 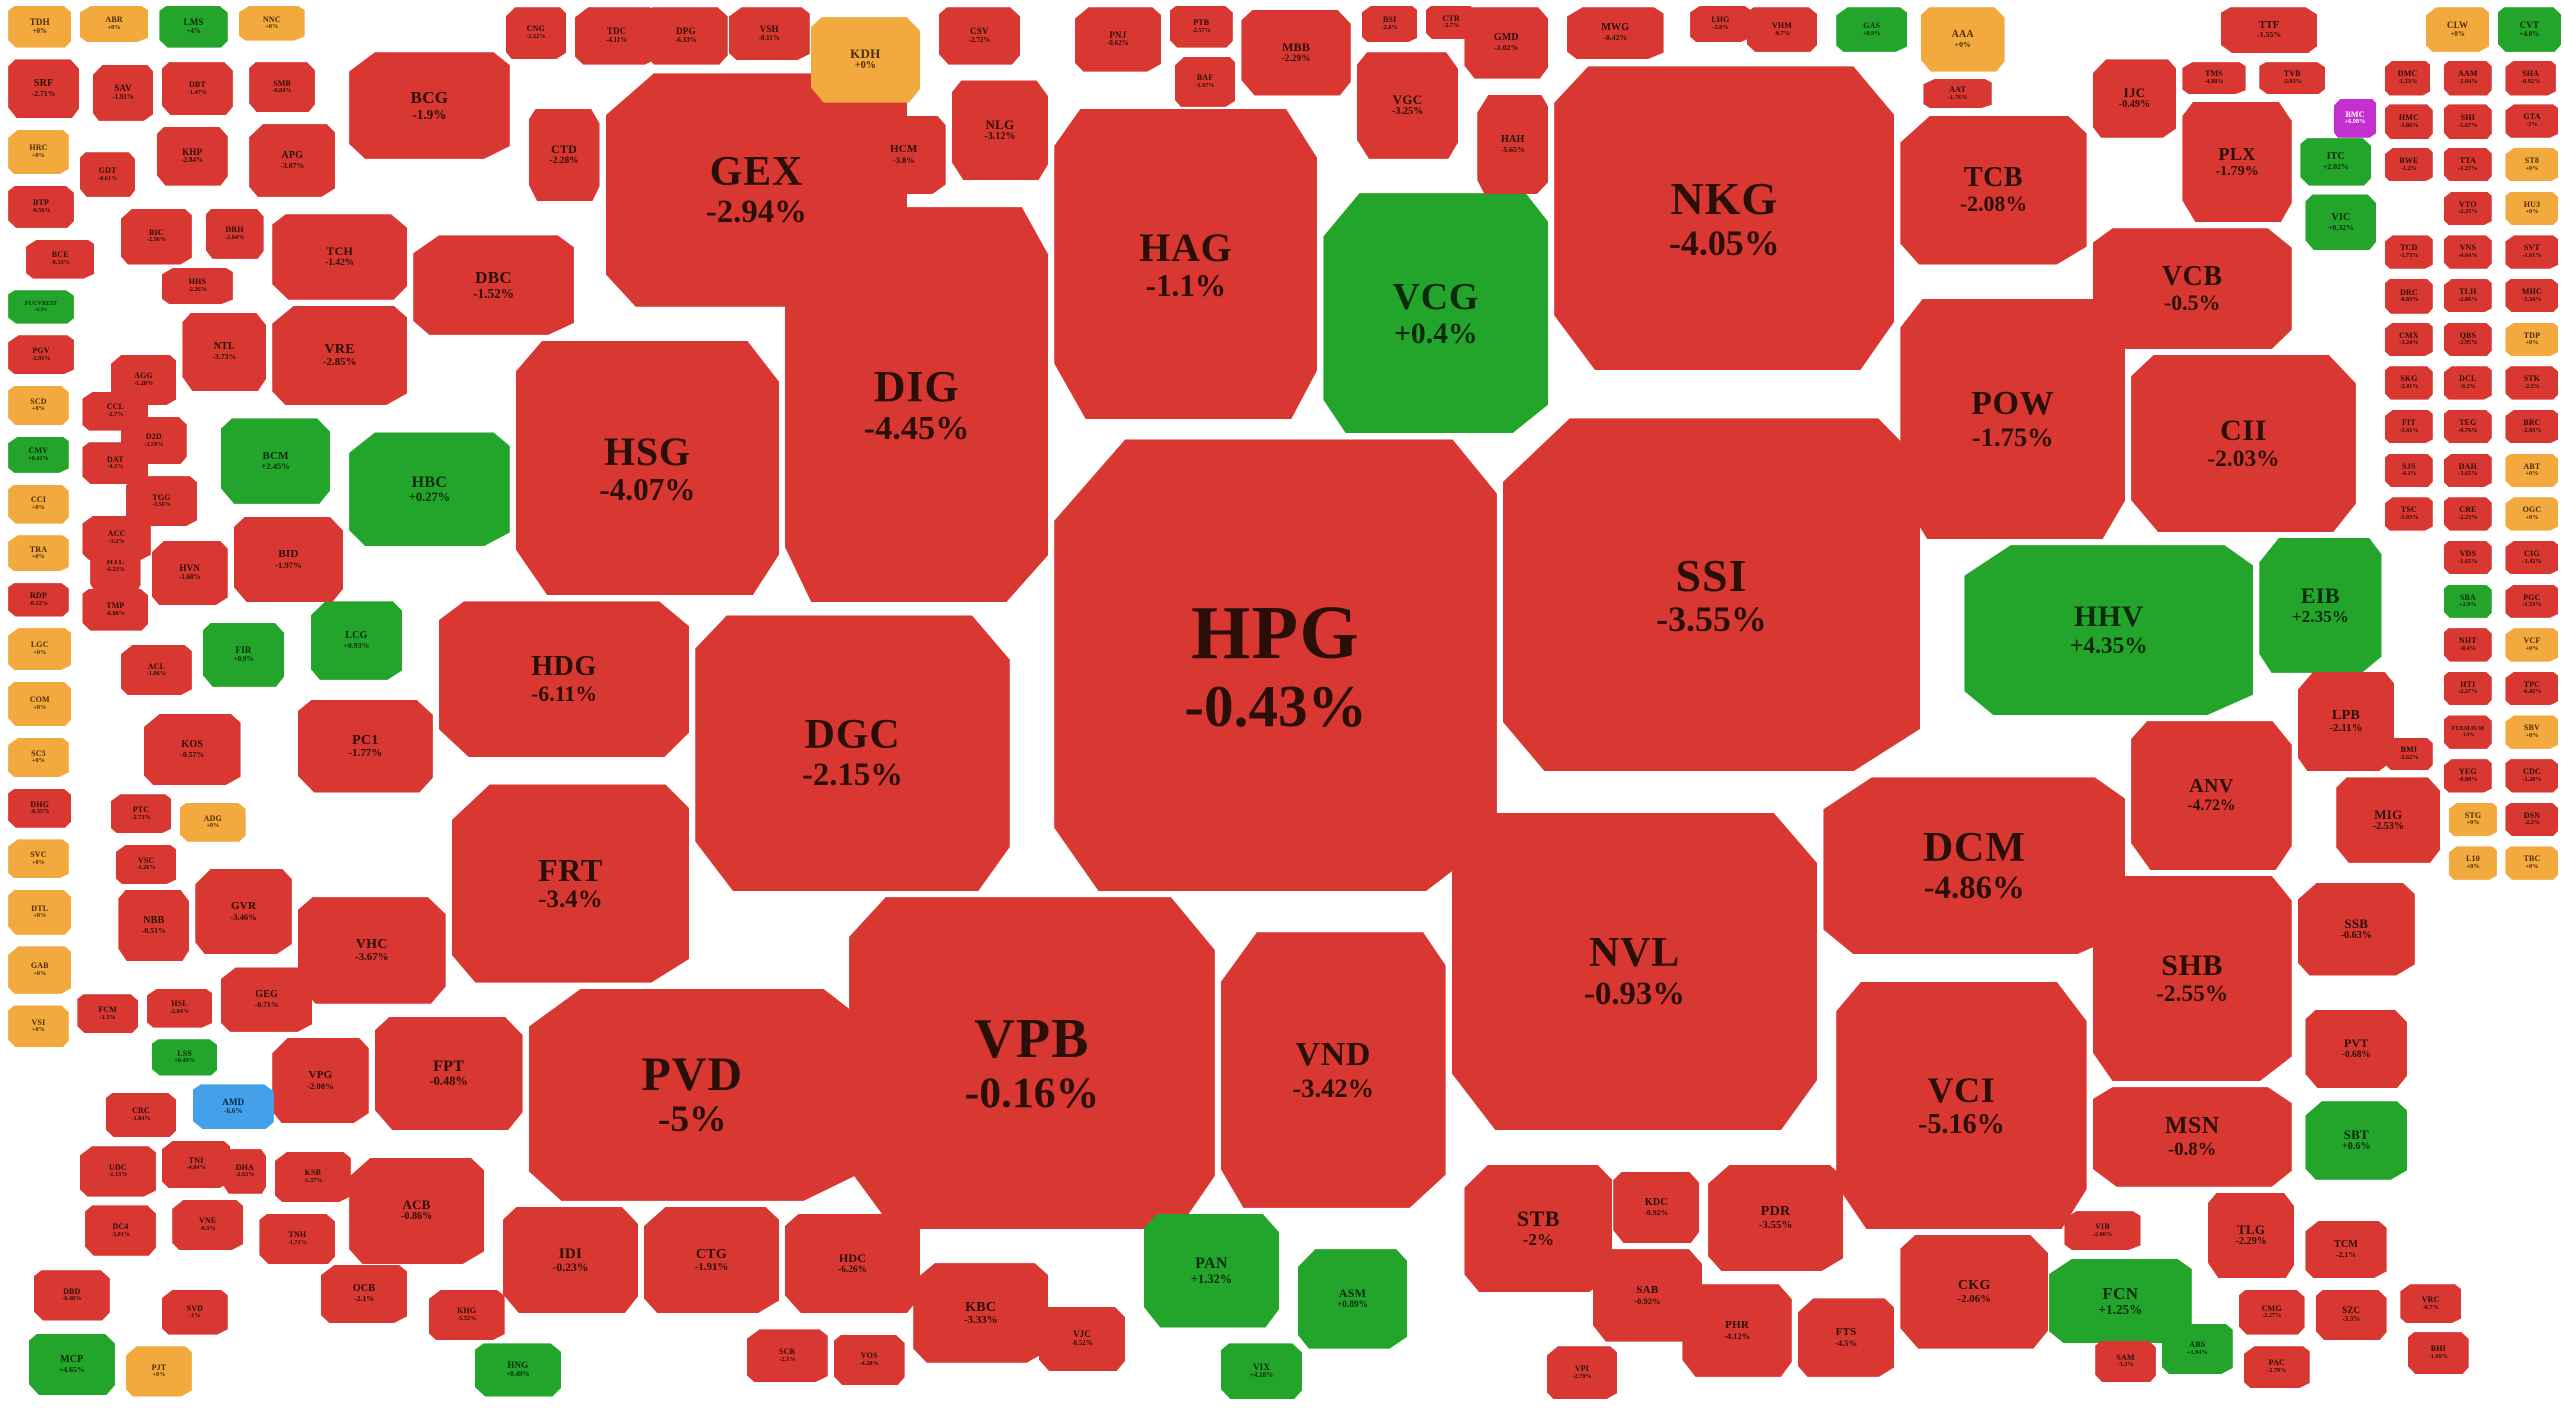 I want to click on heatmap-cell-DSN: DSN -2.3%, so click(x=2531, y=819).